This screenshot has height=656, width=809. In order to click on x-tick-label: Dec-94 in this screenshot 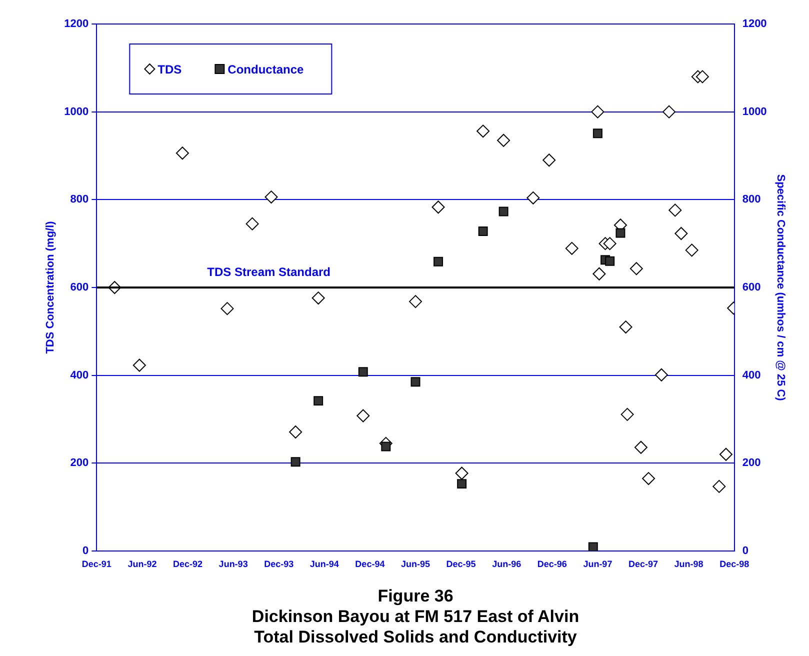, I will do `click(370, 563)`.